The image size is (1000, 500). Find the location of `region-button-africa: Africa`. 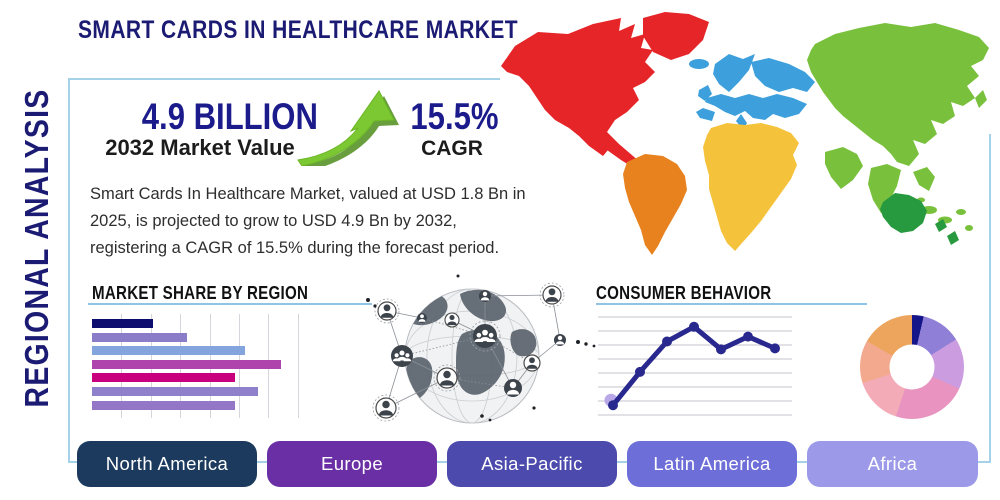

region-button-africa: Africa is located at coordinates (892, 464).